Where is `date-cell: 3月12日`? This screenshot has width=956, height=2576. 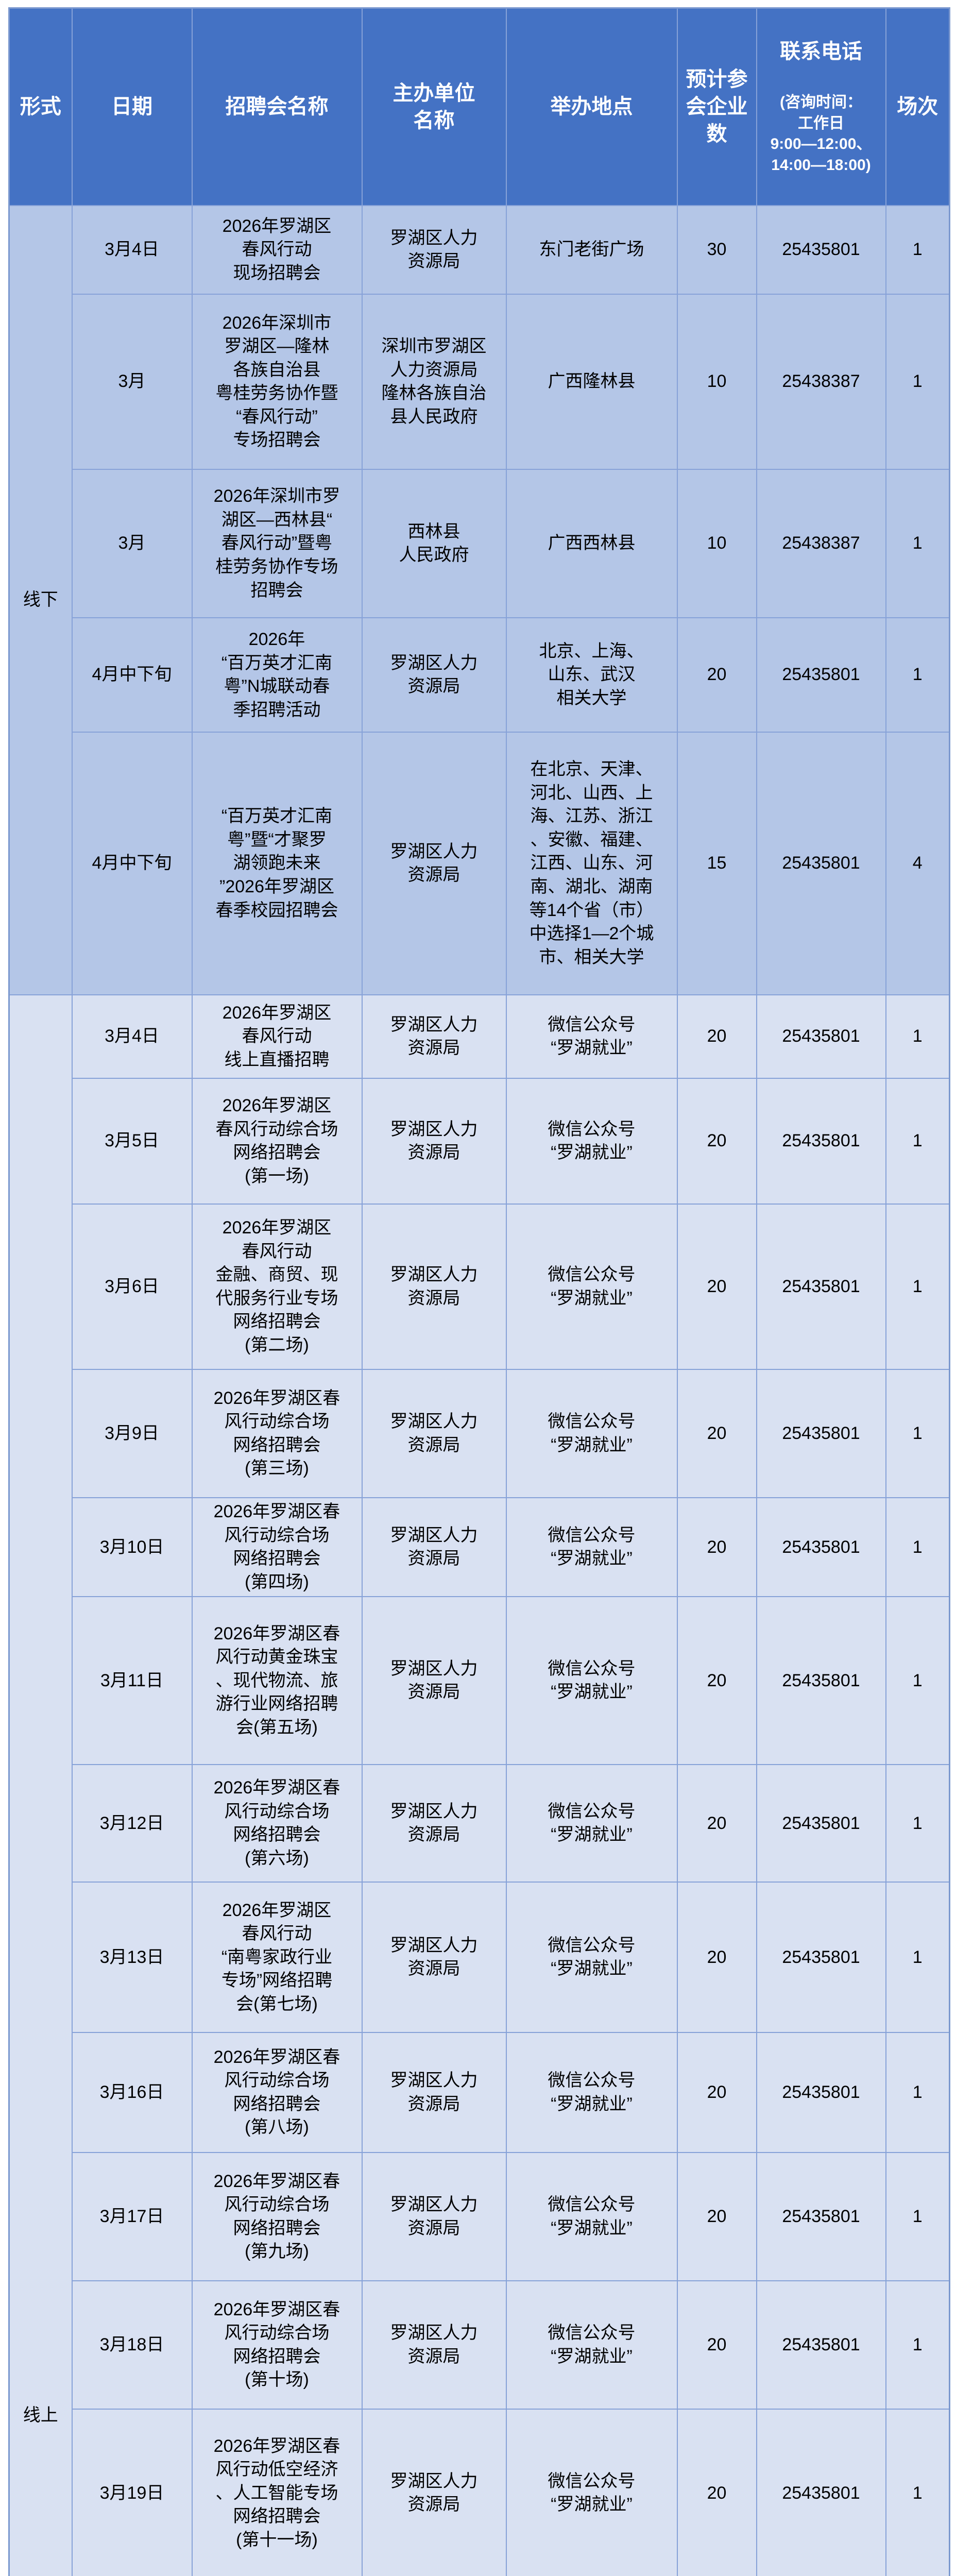 date-cell: 3月12日 is located at coordinates (132, 1823).